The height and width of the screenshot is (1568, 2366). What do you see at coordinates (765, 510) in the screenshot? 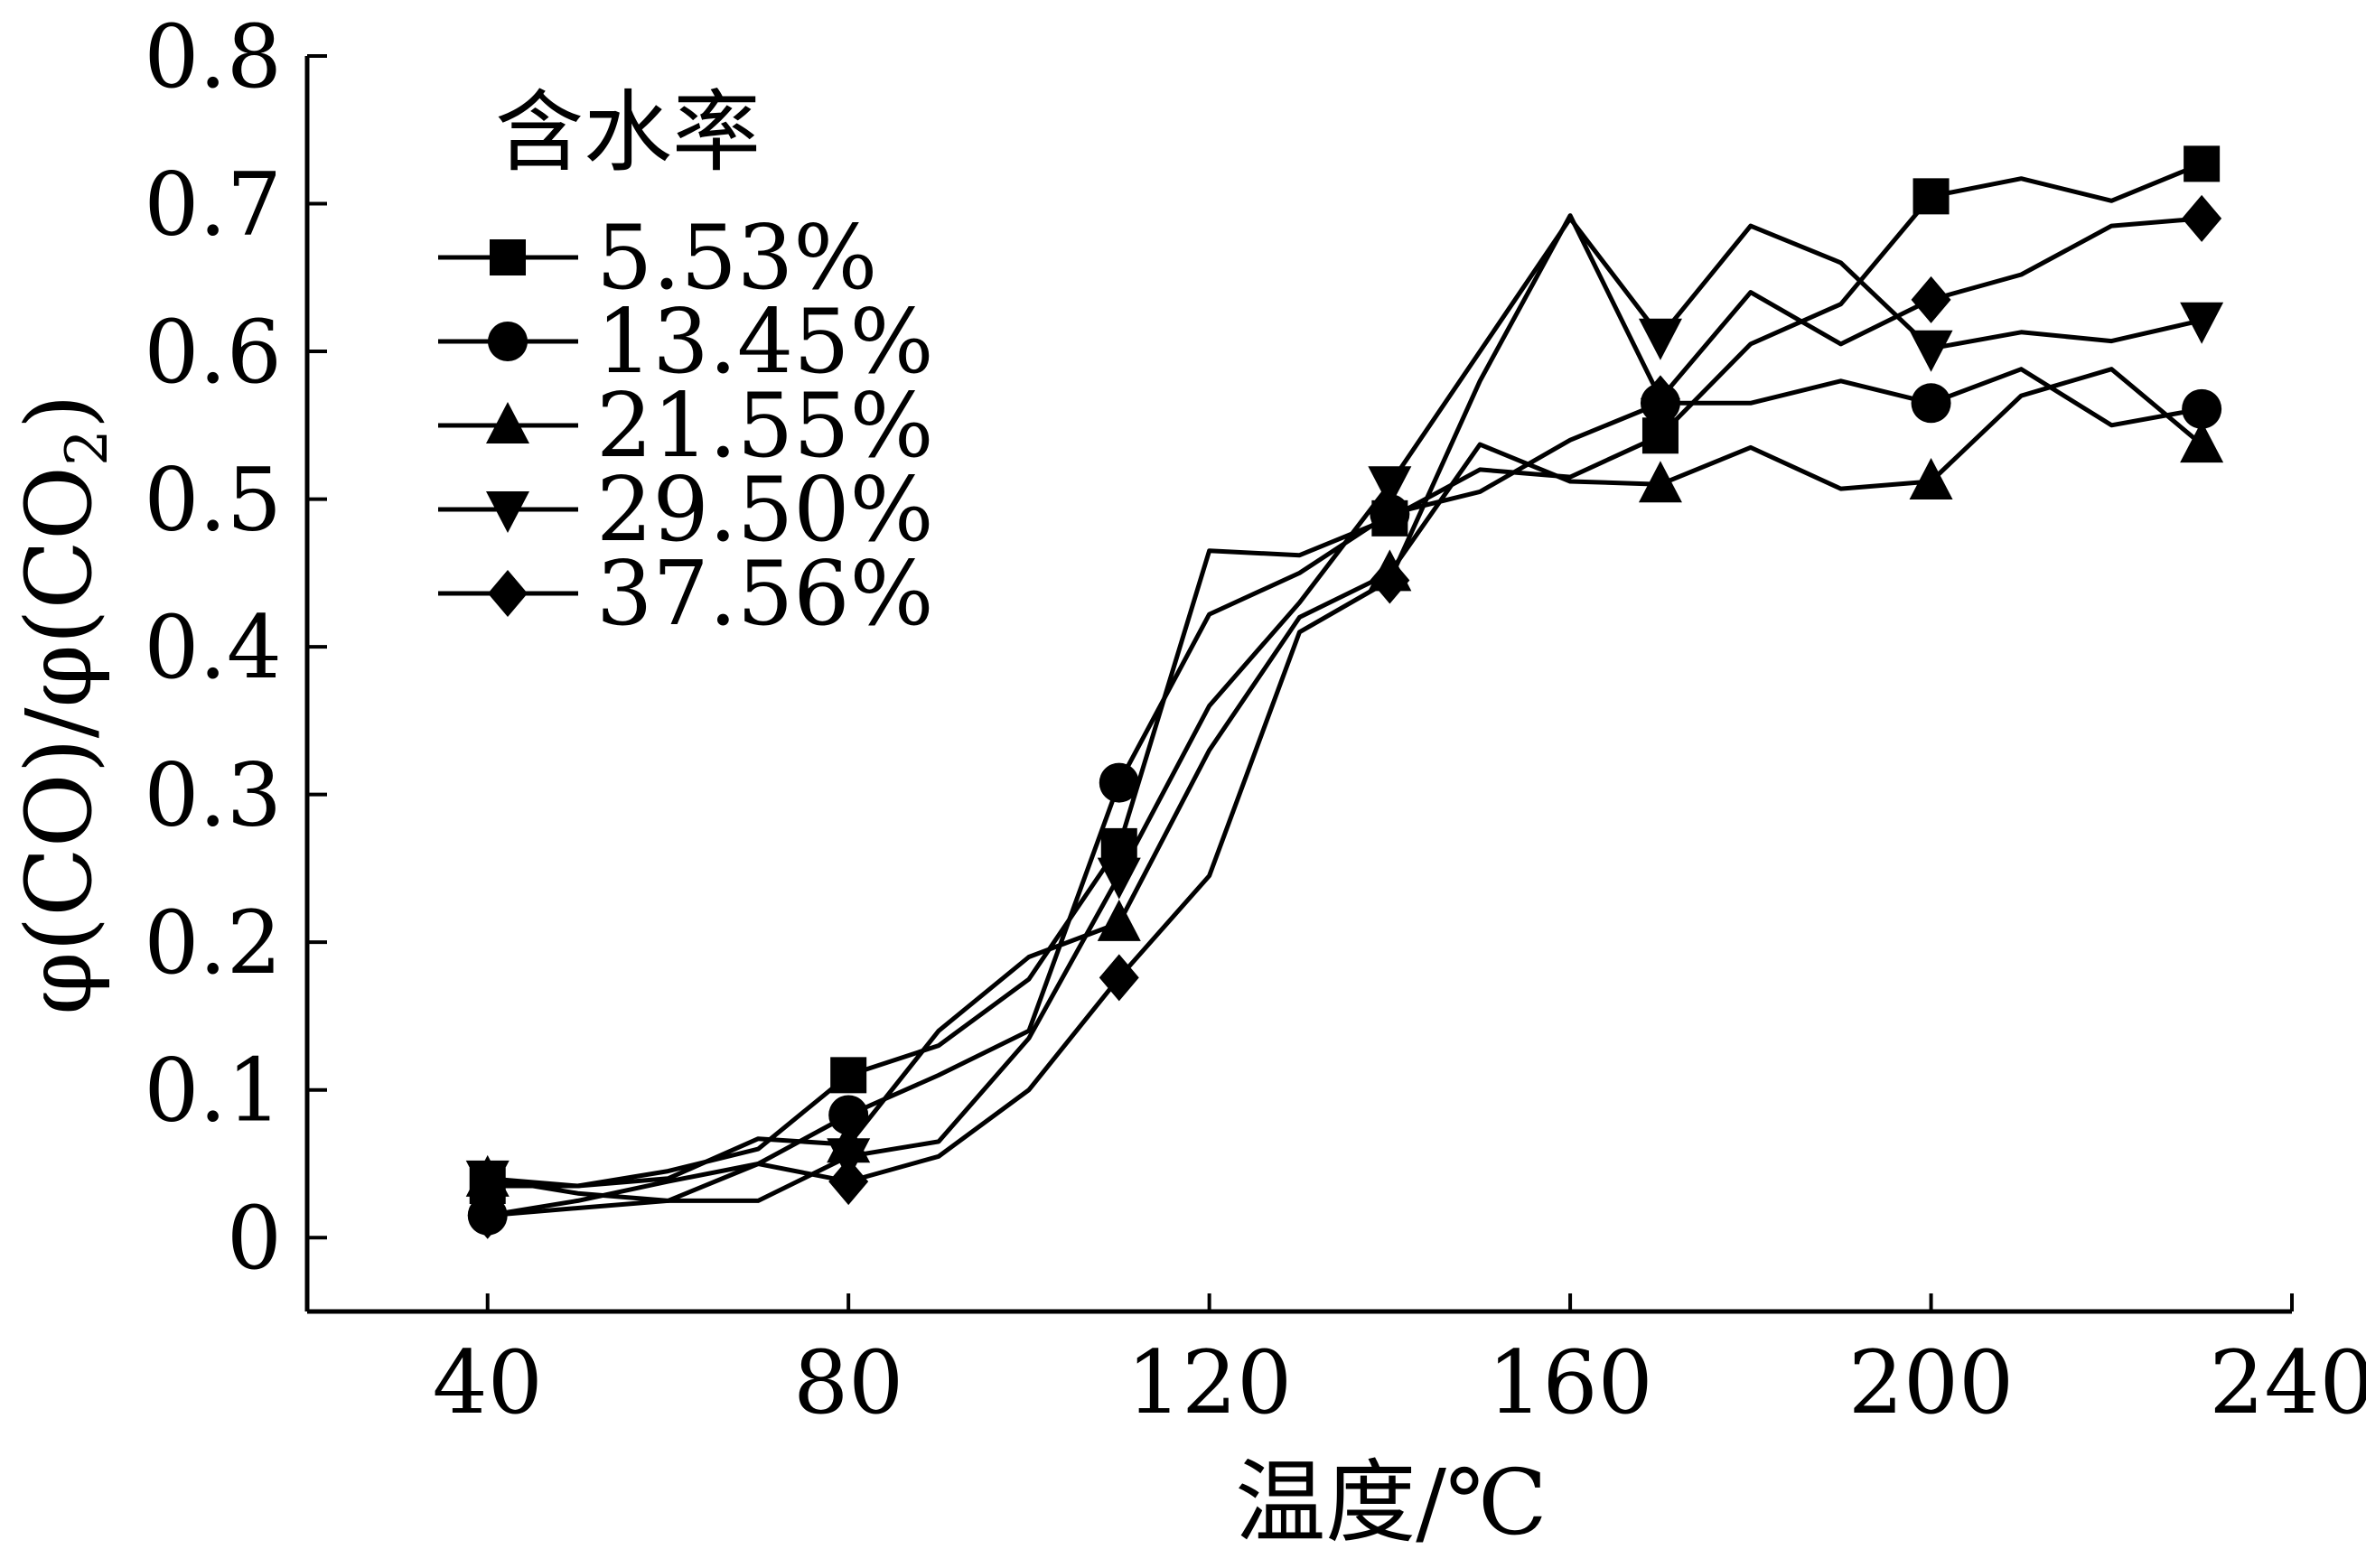
I see `legend-label-3: 29.50%` at bounding box center [765, 510].